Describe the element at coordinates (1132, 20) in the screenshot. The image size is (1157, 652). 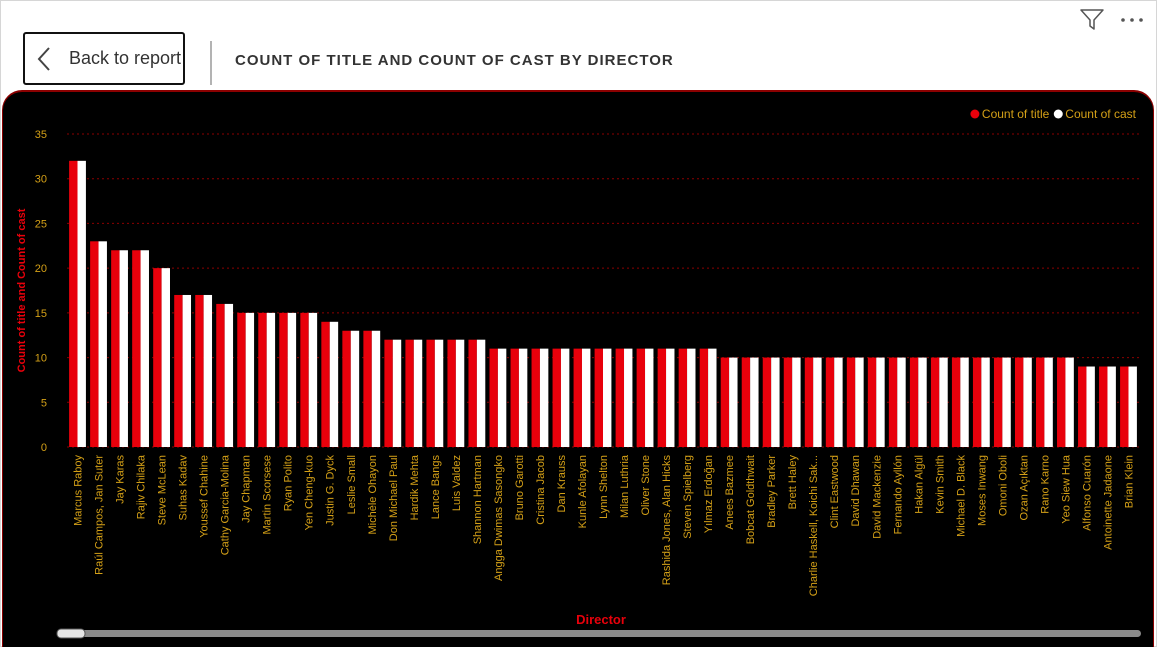
I see `more-options-icon` at that location.